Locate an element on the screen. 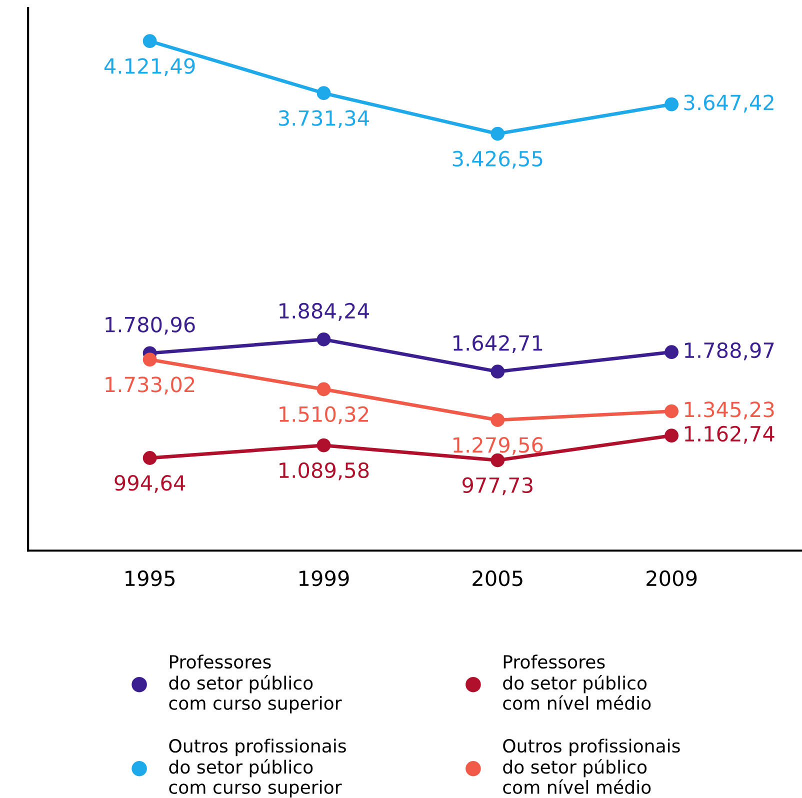  x-tick-label: 2009 is located at coordinates (671, 578).